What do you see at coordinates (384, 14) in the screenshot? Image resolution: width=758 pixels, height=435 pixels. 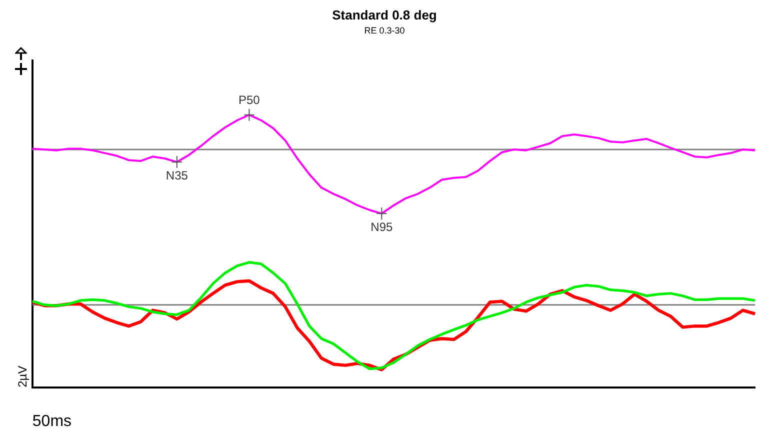 I see `chart-title: Standard 0.8 deg` at bounding box center [384, 14].